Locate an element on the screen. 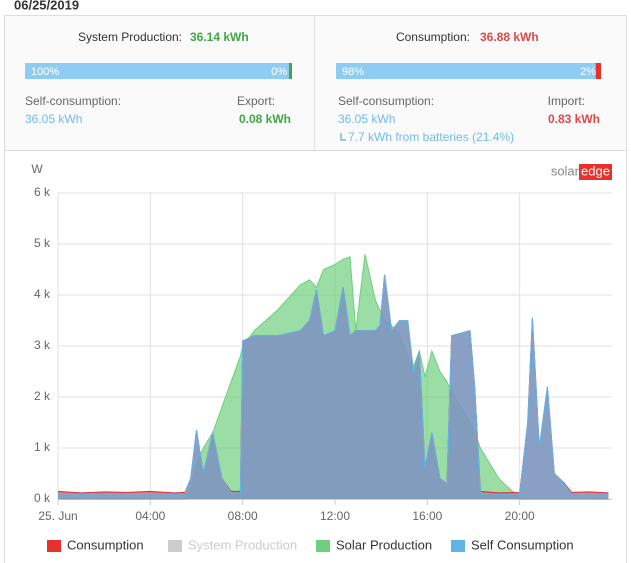 This screenshot has height=563, width=631. y-tick-label: 4 k is located at coordinates (42, 294).